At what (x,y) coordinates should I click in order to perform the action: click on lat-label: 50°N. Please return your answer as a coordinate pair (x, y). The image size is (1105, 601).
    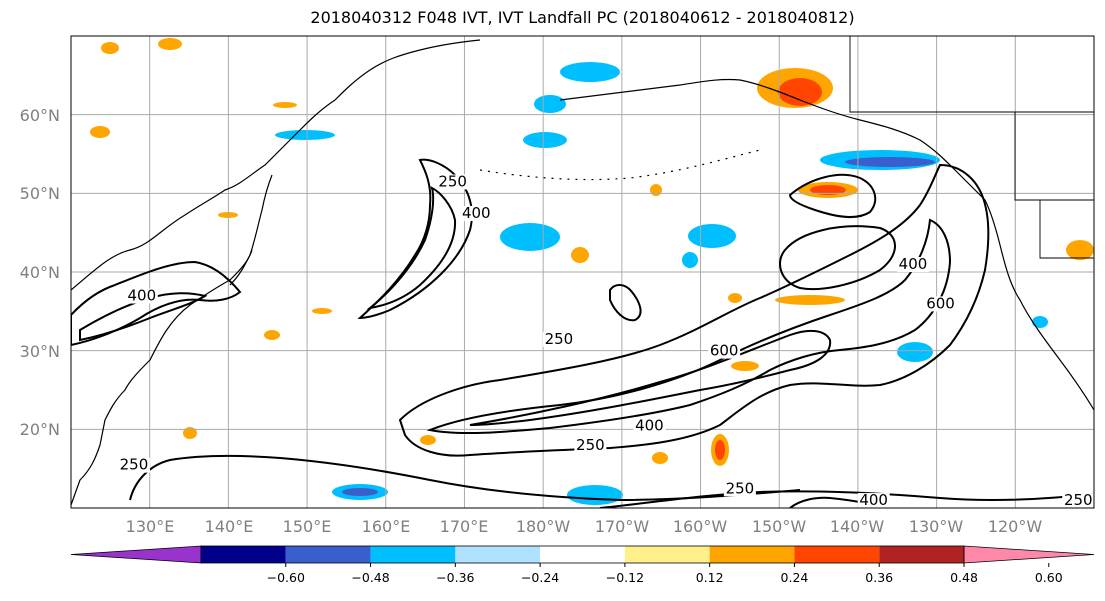
    Looking at the image, I should click on (40, 193).